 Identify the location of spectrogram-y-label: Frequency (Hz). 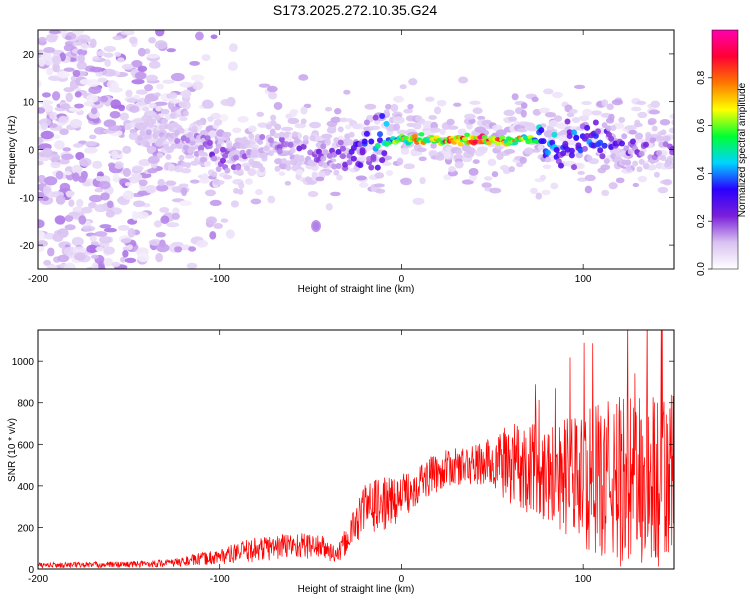
(12, 150).